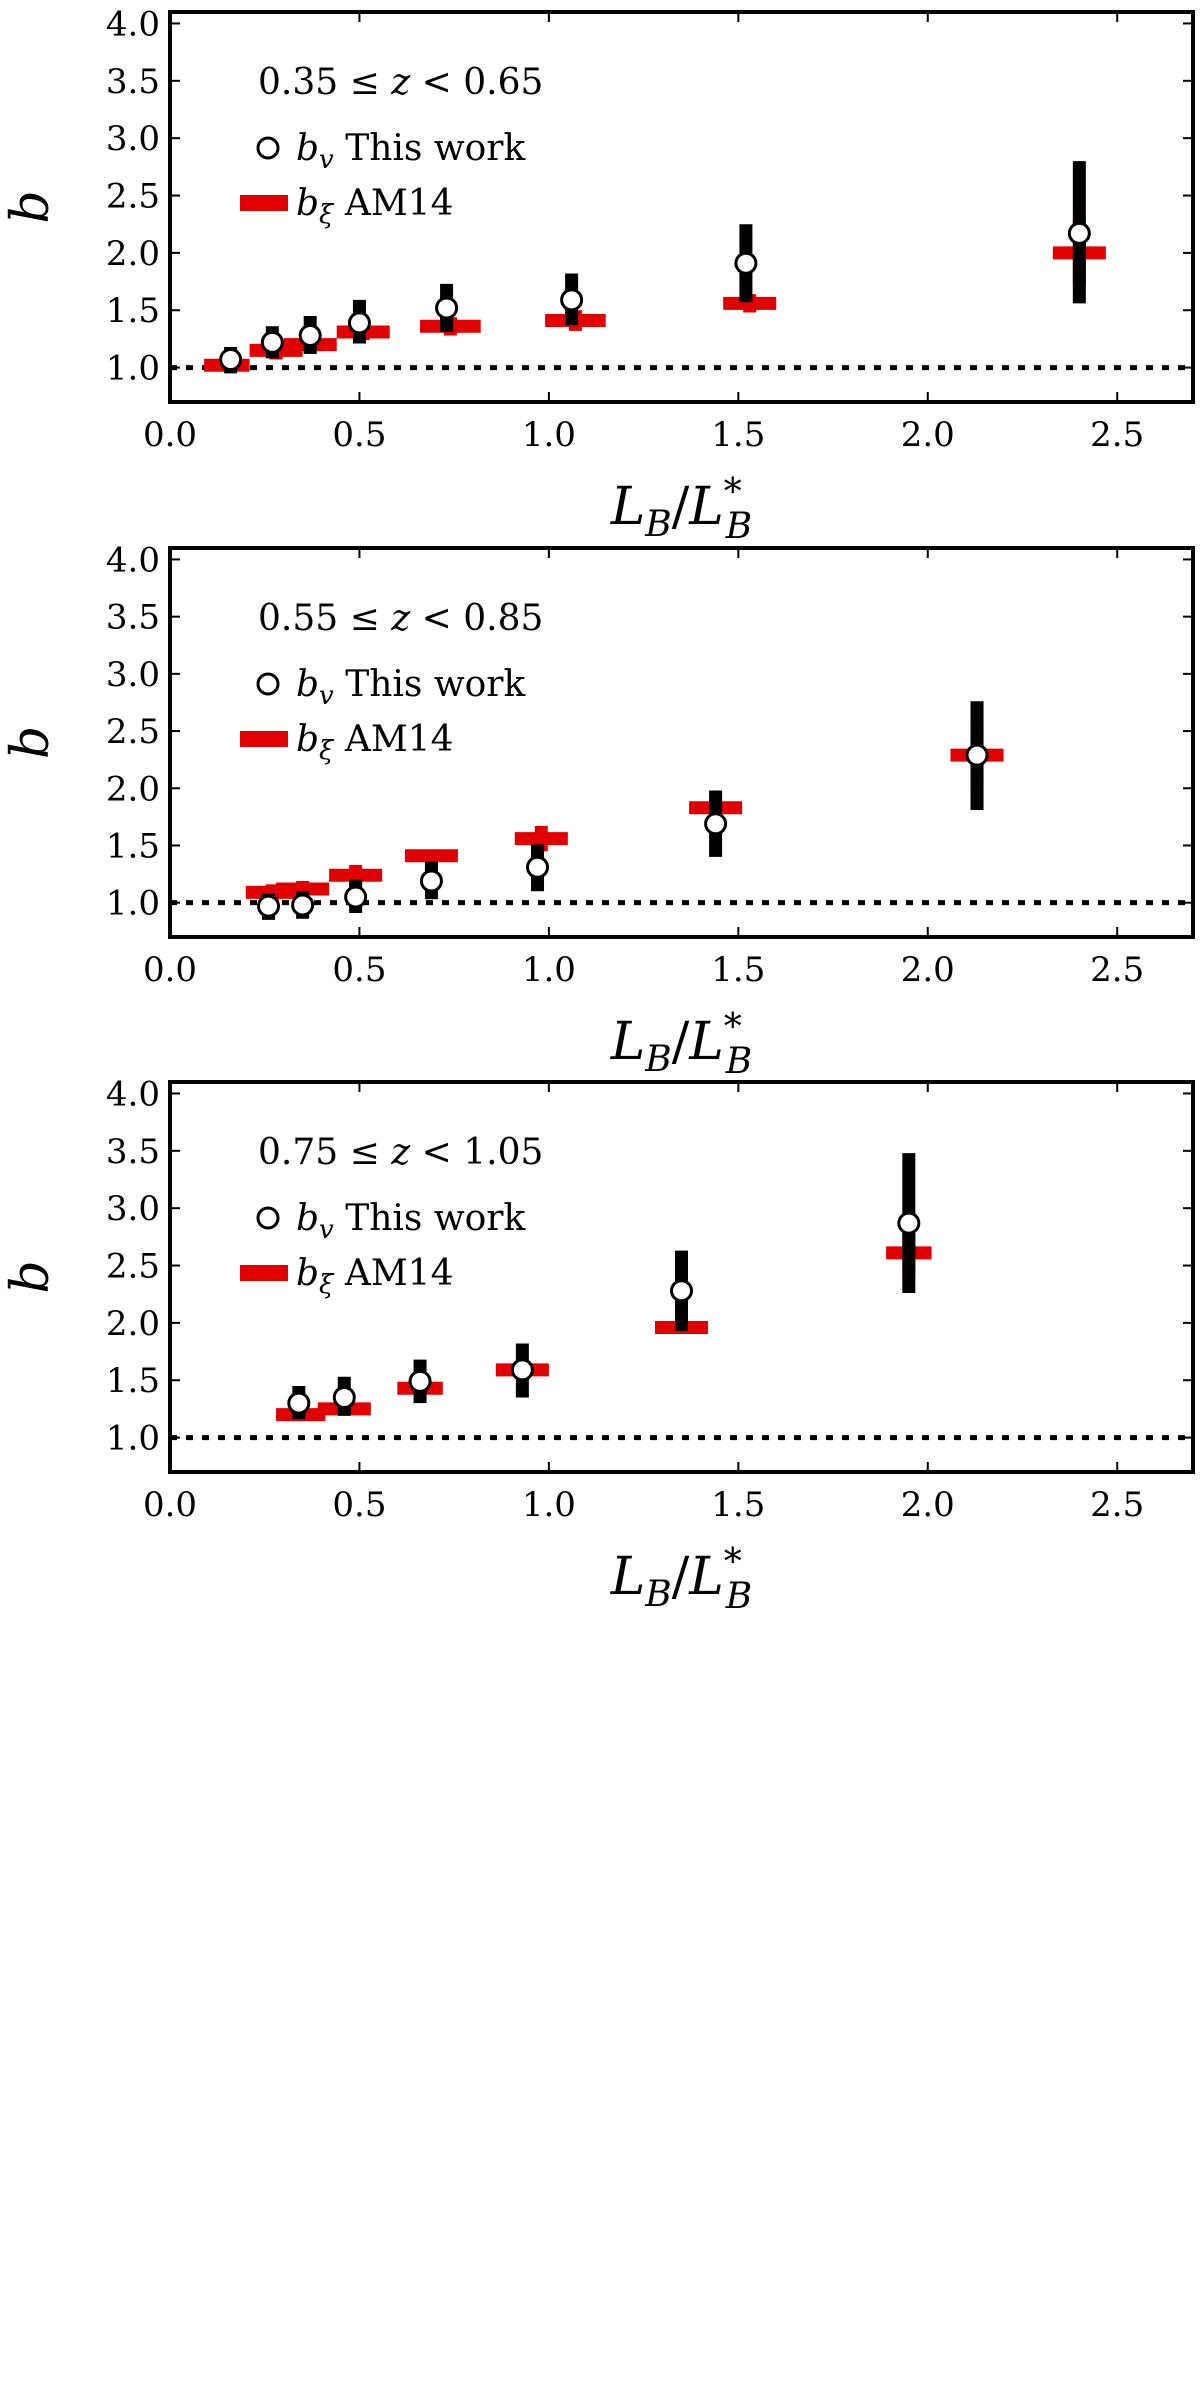  Describe the element at coordinates (400, 618) in the screenshot. I see `panel-title: 0.55 ≤ z < 0.85` at that location.